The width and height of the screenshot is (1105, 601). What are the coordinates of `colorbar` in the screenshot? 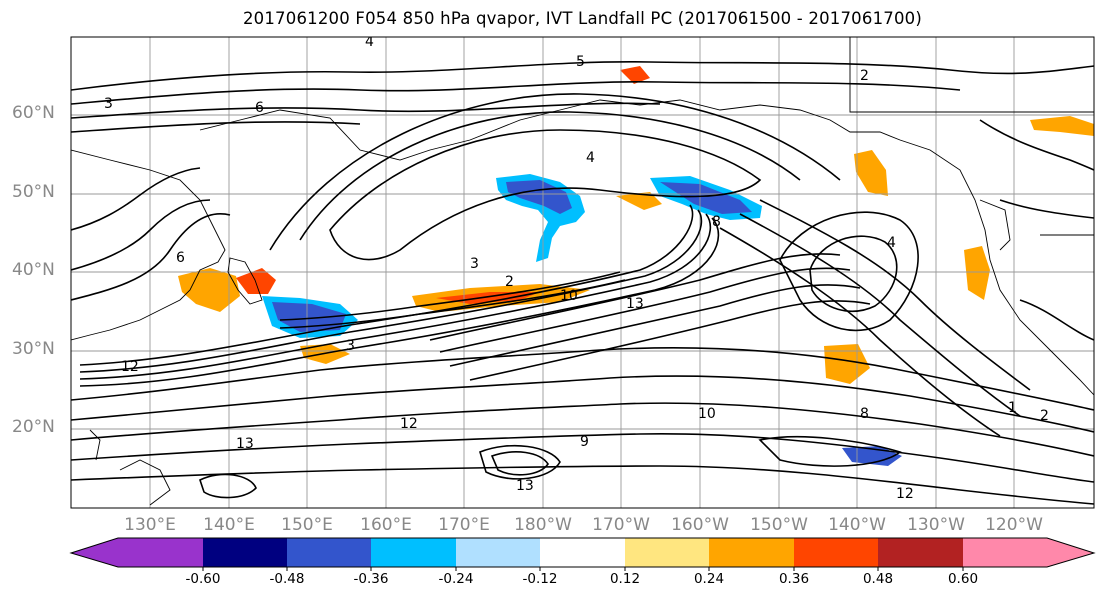 It's located at (582, 554).